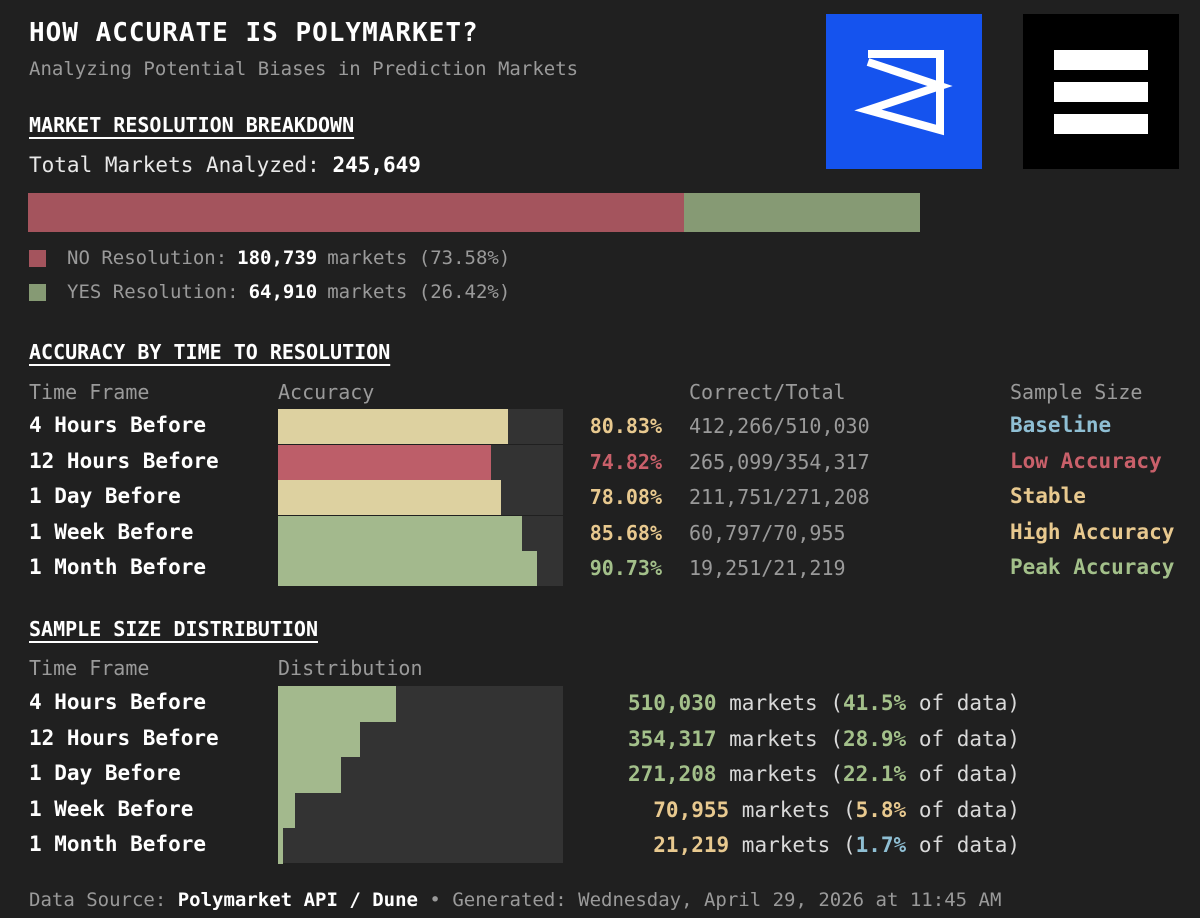  I want to click on distribution-row-label: 4 Hours Before, so click(118, 702).